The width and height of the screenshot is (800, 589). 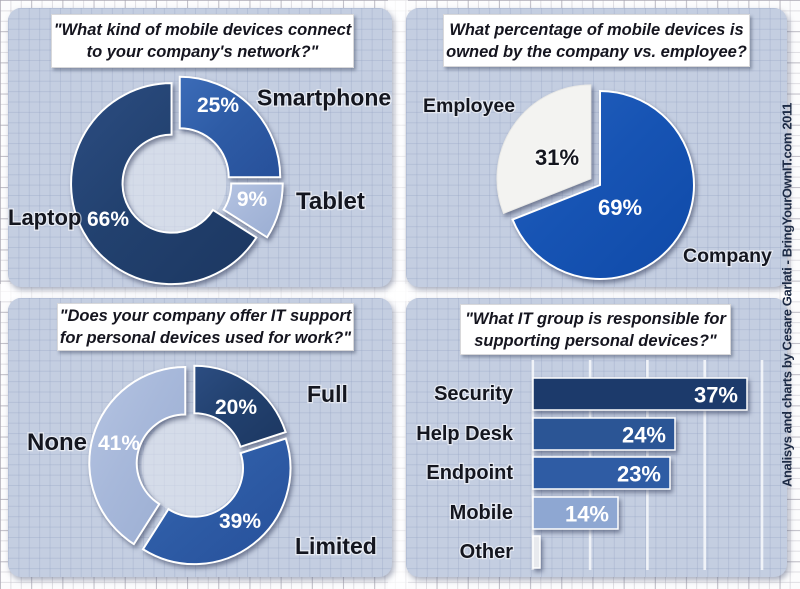 What do you see at coordinates (57, 442) in the screenshot?
I see `svg-text: None` at bounding box center [57, 442].